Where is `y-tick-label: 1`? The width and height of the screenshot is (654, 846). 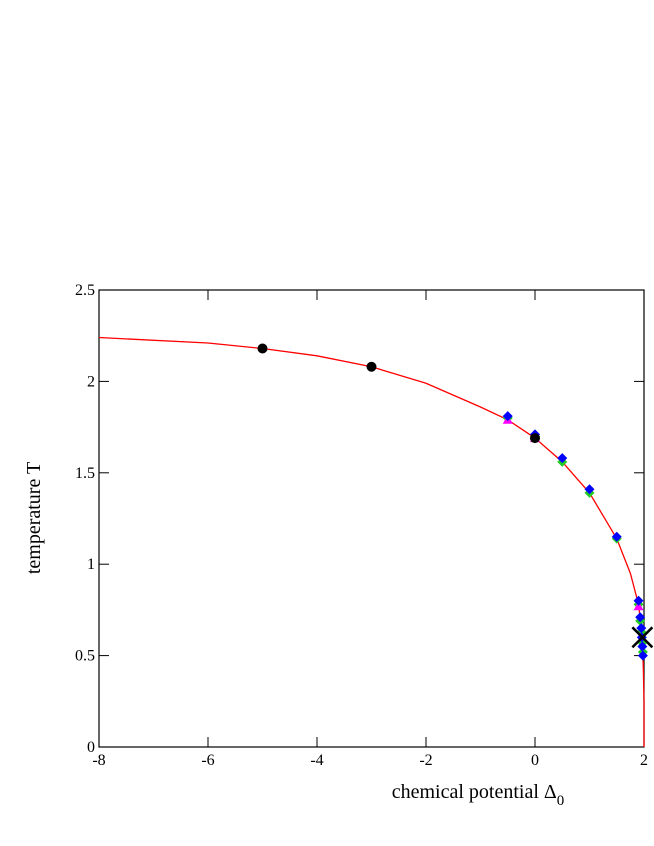
y-tick-label: 1 is located at coordinates (91, 564).